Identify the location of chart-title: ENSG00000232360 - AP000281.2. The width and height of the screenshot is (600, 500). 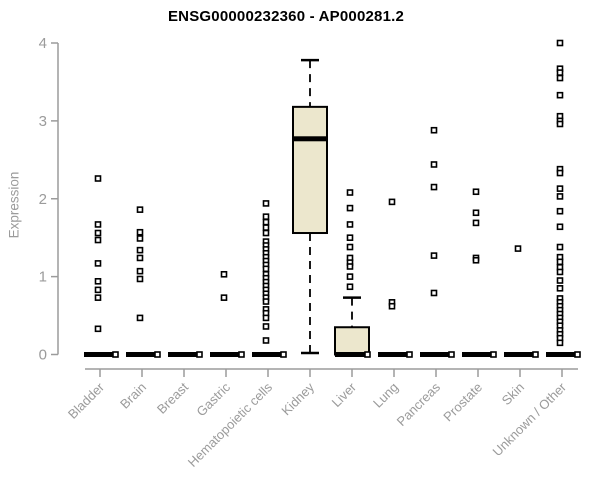
(286, 16).